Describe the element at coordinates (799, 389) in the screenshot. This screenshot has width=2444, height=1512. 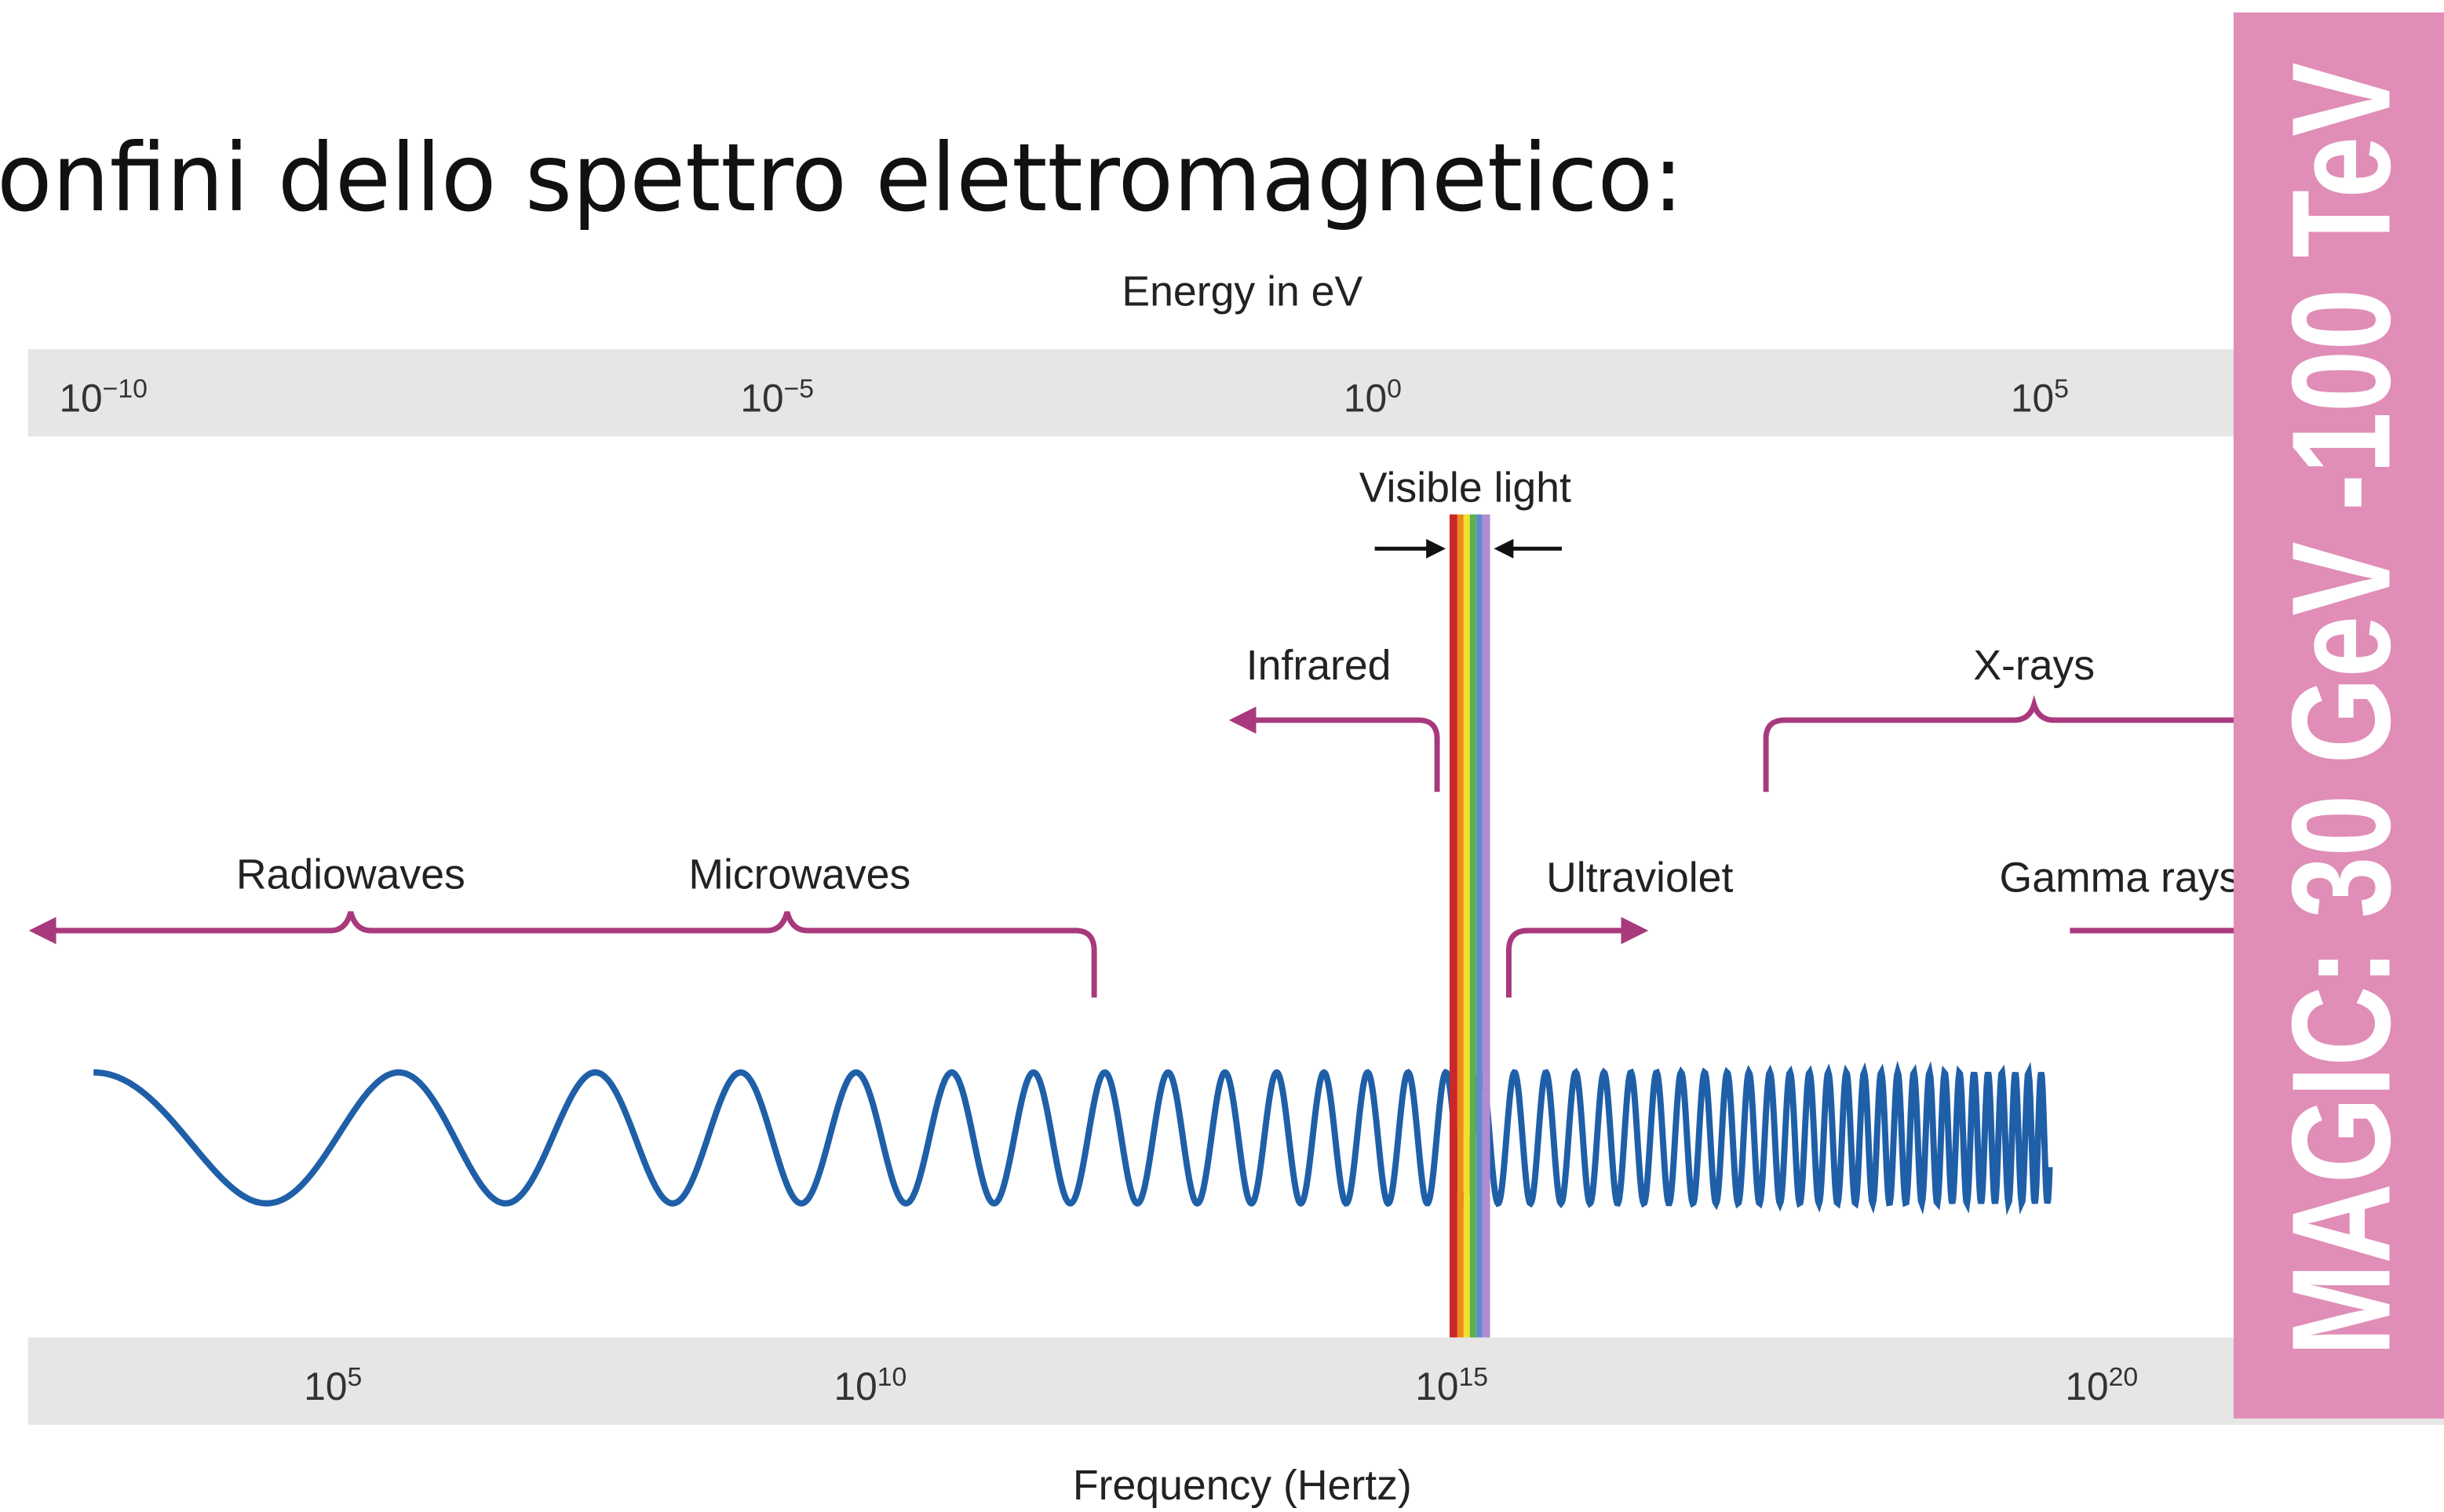
I see `tick-exp: −5` at that location.